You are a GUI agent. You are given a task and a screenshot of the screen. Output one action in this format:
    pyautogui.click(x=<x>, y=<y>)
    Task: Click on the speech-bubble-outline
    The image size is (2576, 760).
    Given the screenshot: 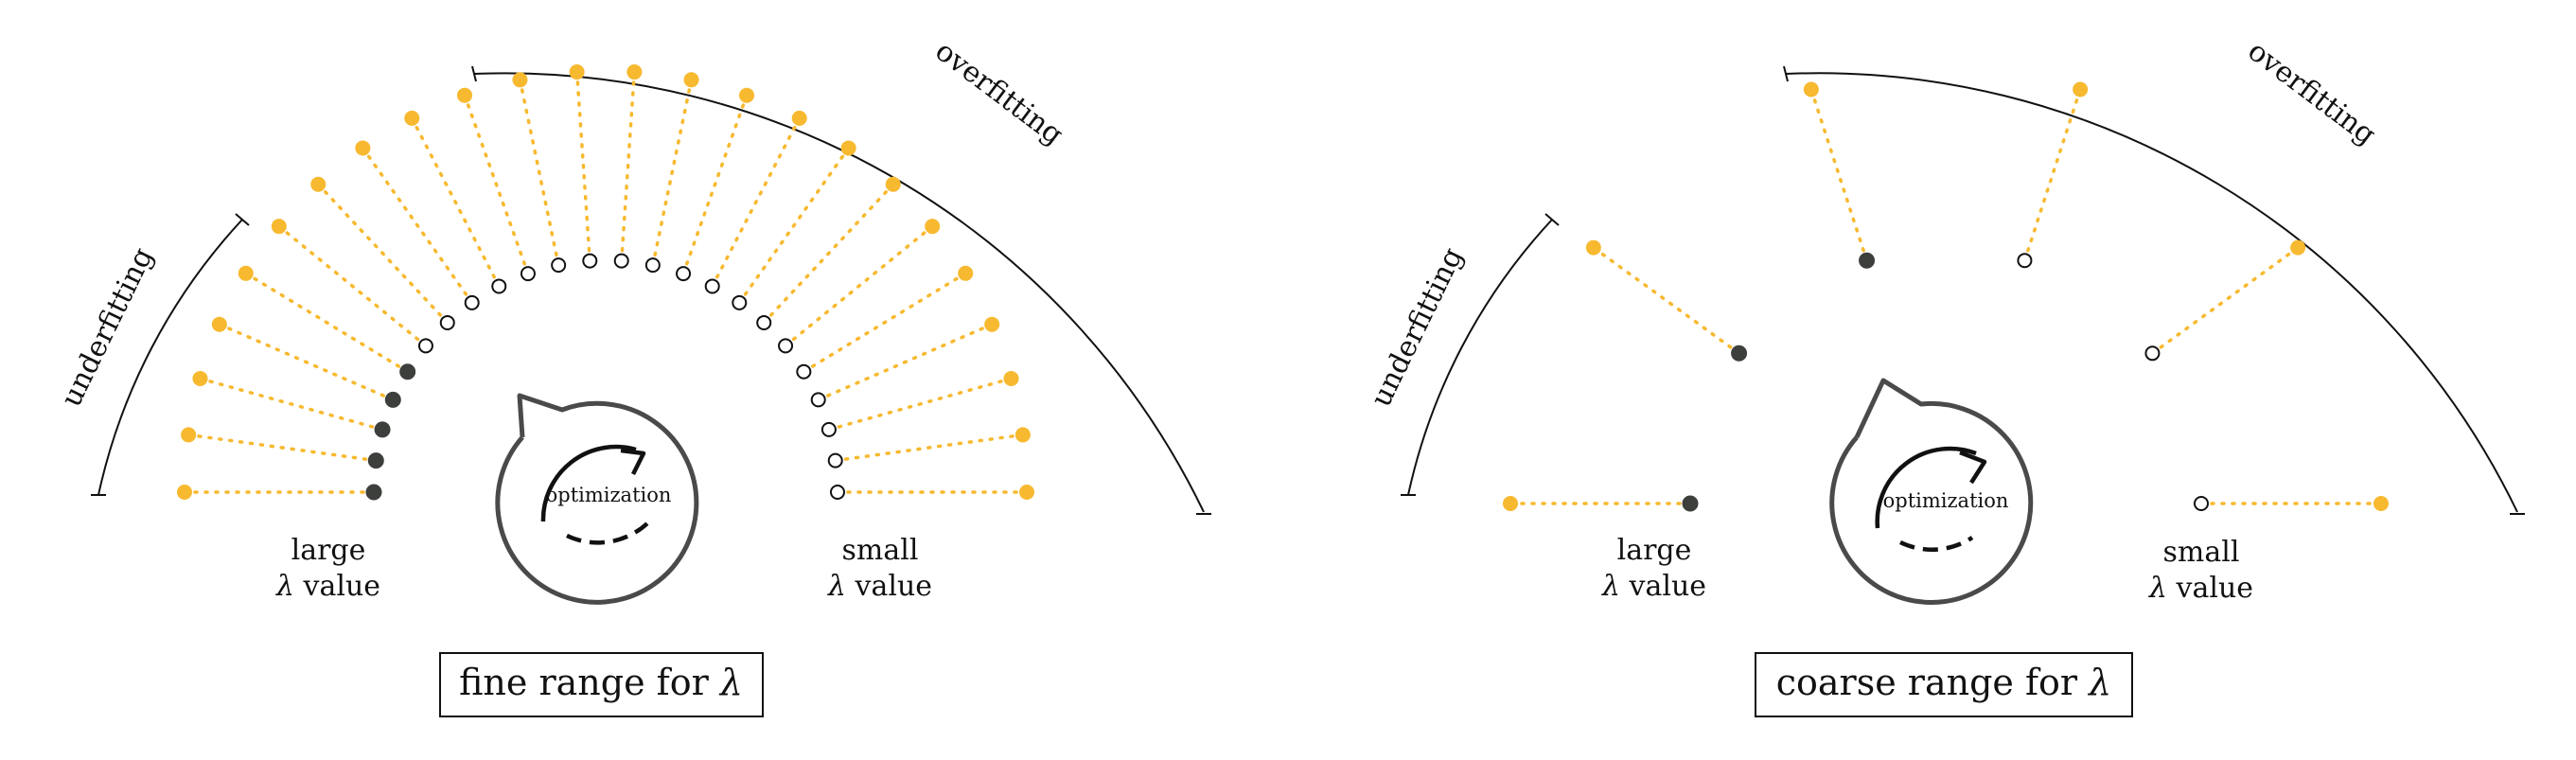 What is the action you would take?
    pyautogui.click(x=597, y=499)
    